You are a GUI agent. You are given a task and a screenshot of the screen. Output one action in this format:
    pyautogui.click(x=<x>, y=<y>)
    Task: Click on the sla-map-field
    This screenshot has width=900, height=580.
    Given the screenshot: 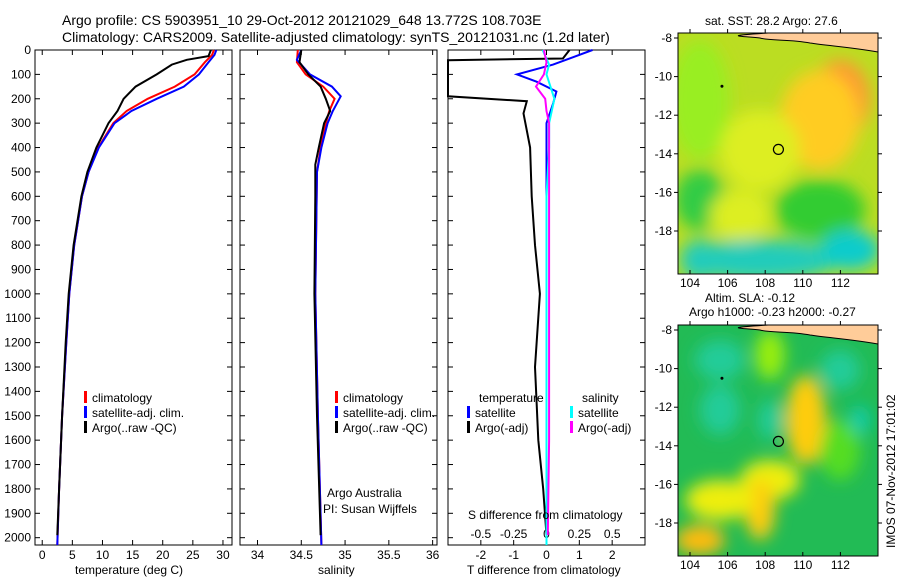 What is the action you would take?
    pyautogui.click(x=778, y=440)
    